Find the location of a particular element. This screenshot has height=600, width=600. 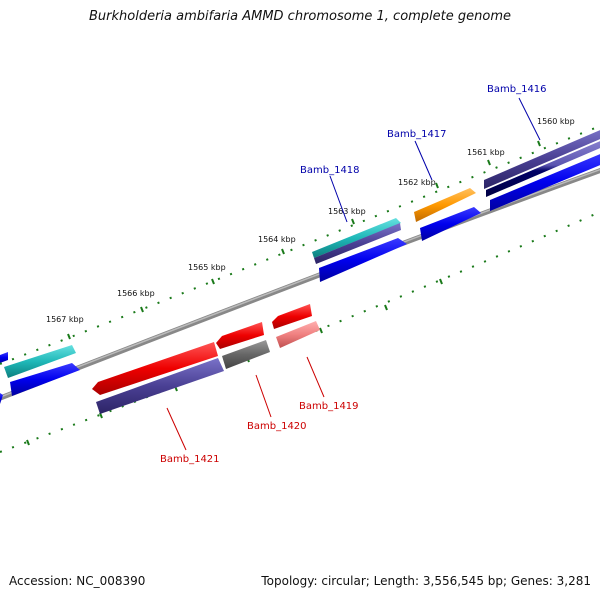

gene-label: Bamb_1419 is located at coordinates (329, 406).